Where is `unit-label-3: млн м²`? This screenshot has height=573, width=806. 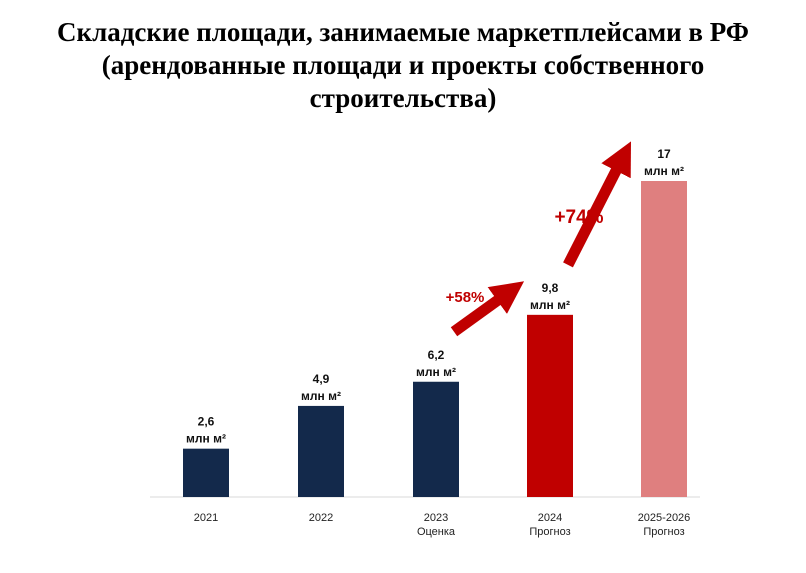
unit-label-3: млн м² is located at coordinates (550, 305).